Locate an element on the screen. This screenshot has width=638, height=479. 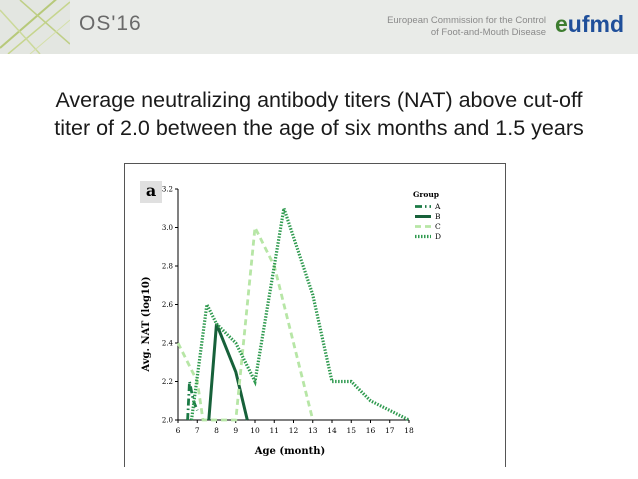
x-axis-label: Age (month) is located at coordinates (289, 451).